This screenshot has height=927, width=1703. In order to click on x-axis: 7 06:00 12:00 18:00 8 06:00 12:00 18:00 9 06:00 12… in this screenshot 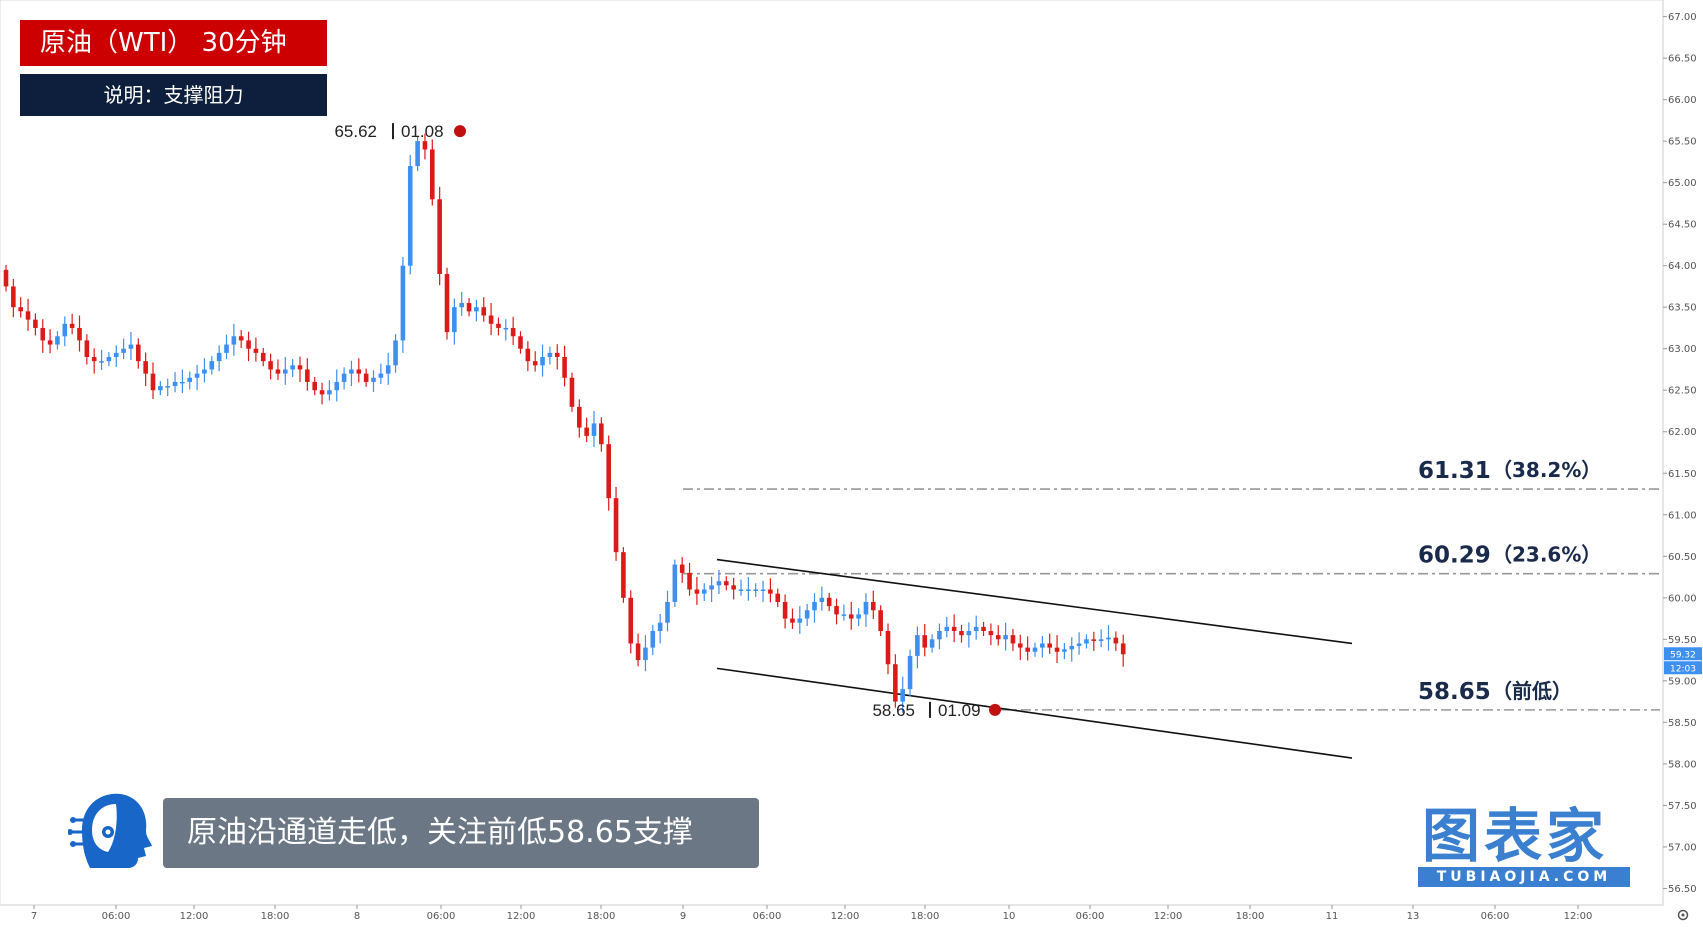, I will do `click(831, 913)`.